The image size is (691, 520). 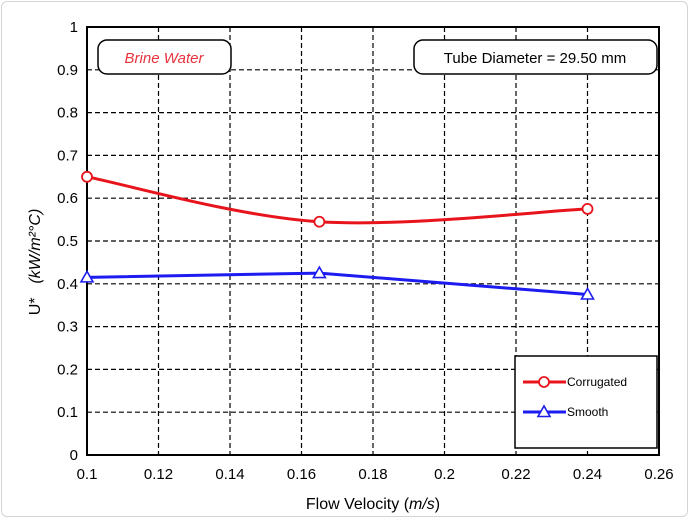 I want to click on diameter-annotation-box, so click(x=535, y=57).